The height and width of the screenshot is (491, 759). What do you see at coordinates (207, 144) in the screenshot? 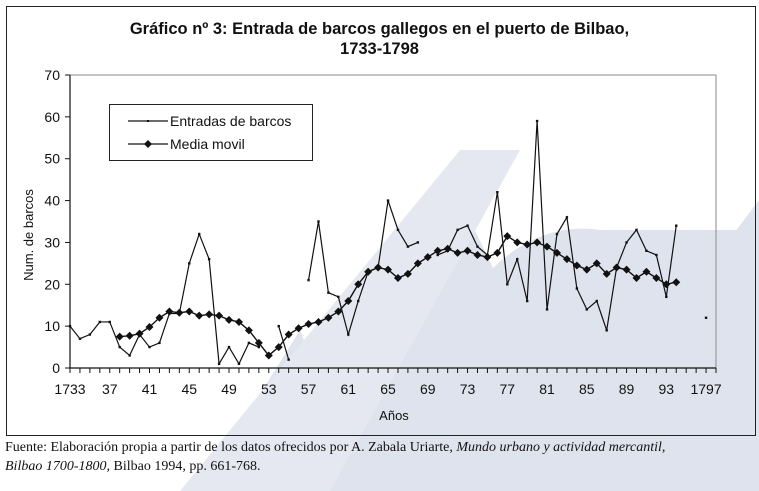
I see `legend-label: Media movil` at bounding box center [207, 144].